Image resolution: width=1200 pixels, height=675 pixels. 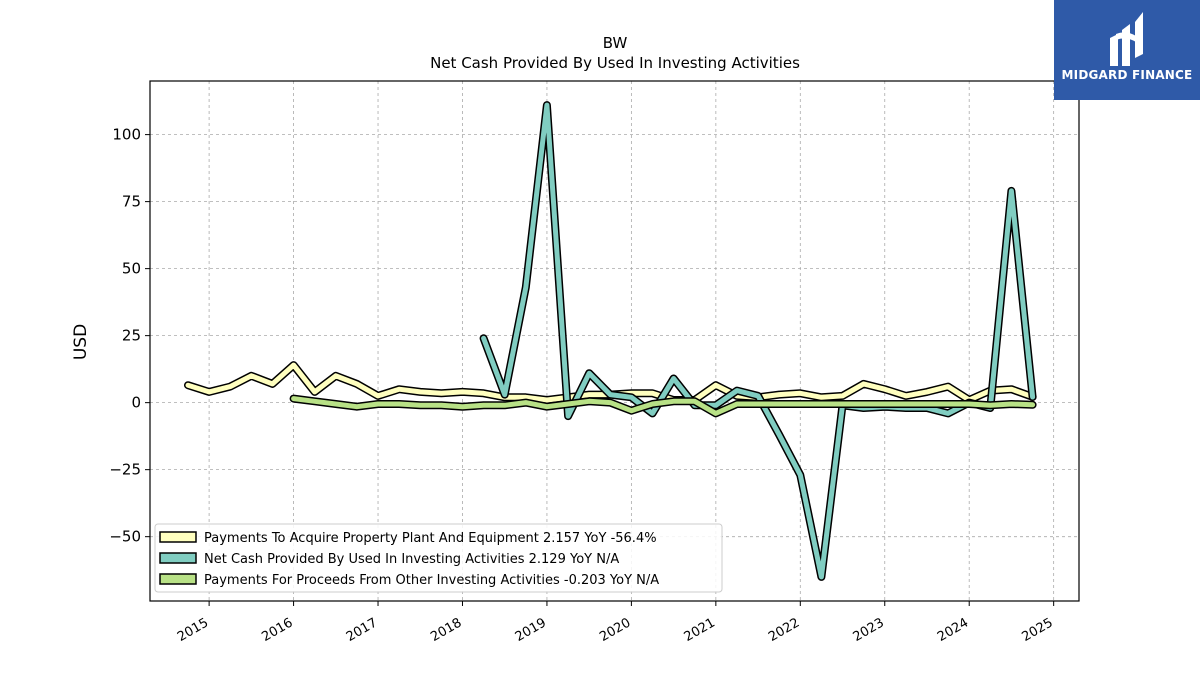 I want to click on y-axis: −50 −25 0 25 50 75 100, so click(x=129, y=336).